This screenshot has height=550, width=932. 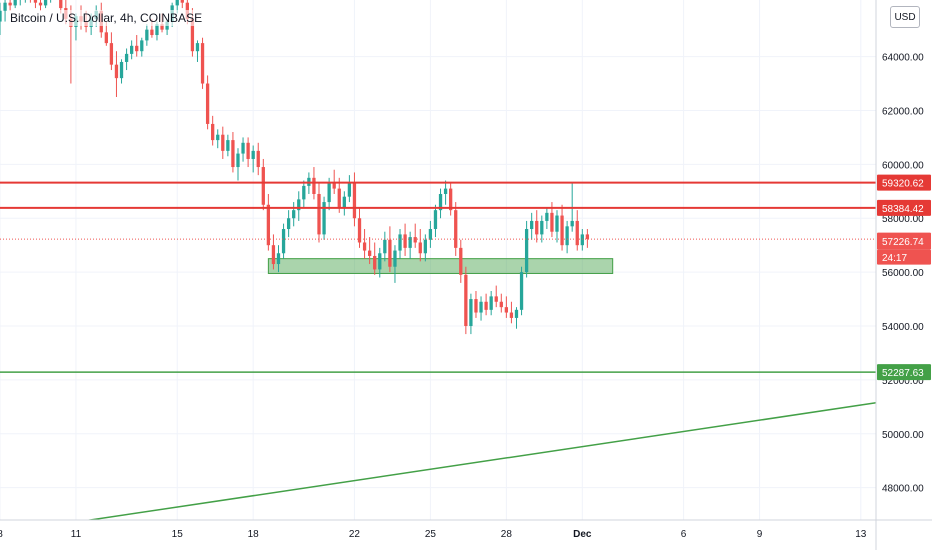 I want to click on y-tick-label: 50000.00, so click(x=903, y=435).